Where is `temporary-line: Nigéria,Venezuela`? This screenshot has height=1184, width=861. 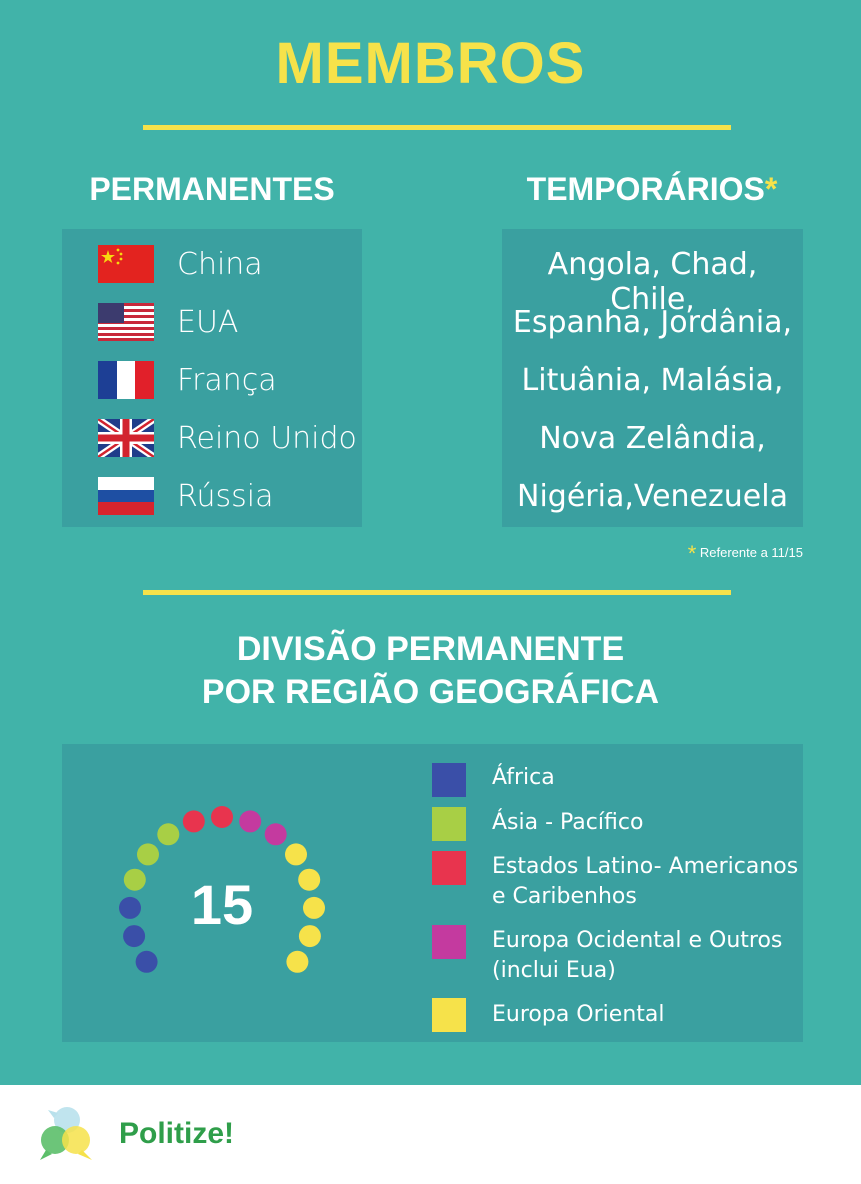 temporary-line: Nigéria,Venezuela is located at coordinates (652, 496).